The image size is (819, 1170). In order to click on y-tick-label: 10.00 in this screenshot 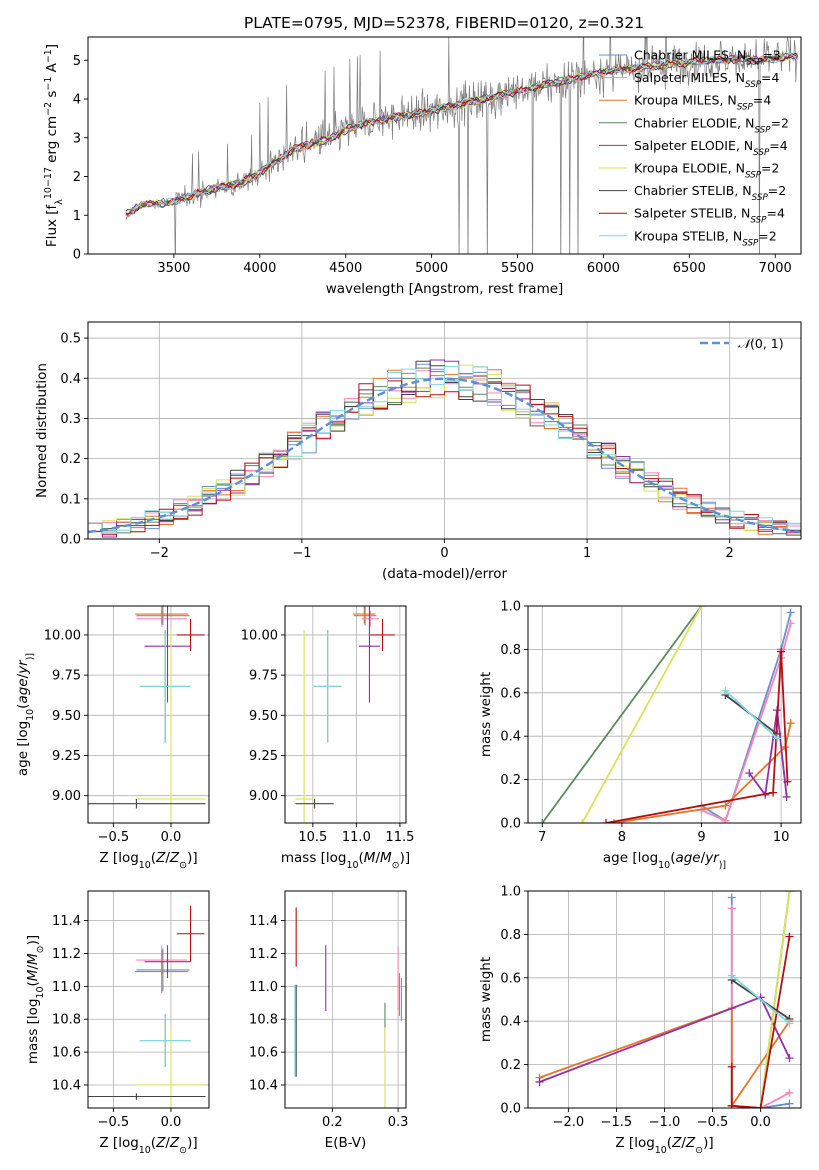, I will do `click(259, 635)`.